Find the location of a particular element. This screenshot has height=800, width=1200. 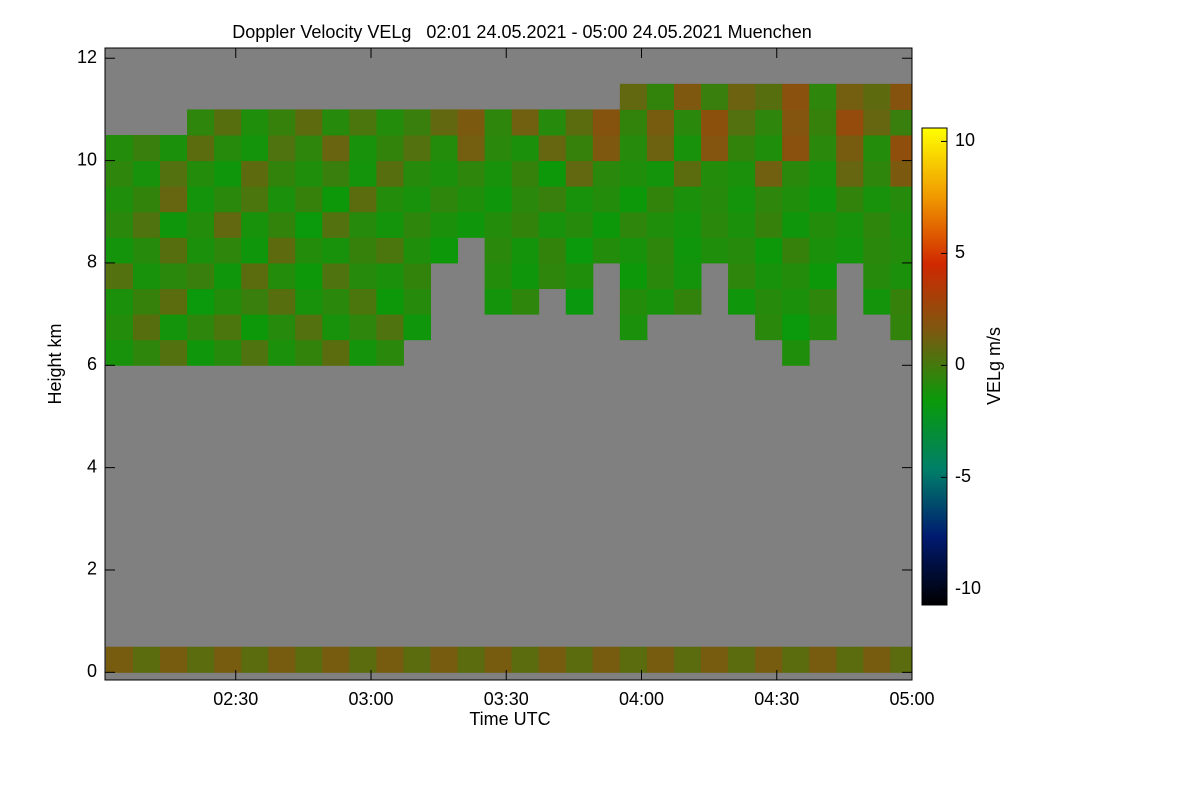

x-tick-label: 05:00 is located at coordinates (911, 699).